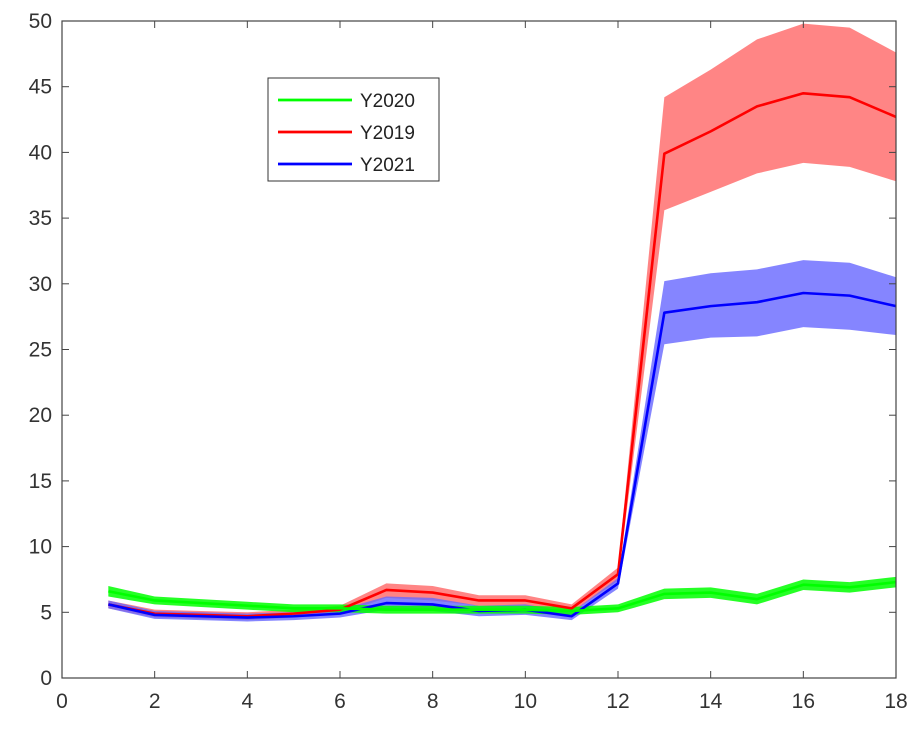 The height and width of the screenshot is (738, 924). I want to click on x-tick-label: 2, so click(155, 701).